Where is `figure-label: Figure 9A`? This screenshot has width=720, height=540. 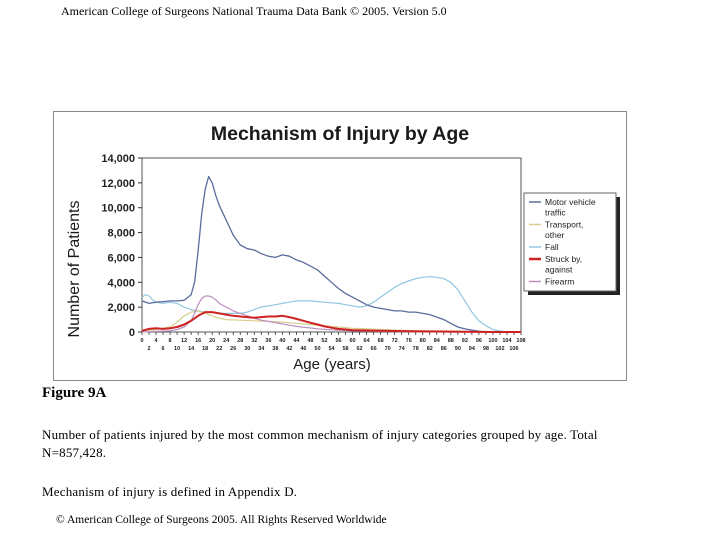
figure-label: Figure 9A is located at coordinates (74, 393).